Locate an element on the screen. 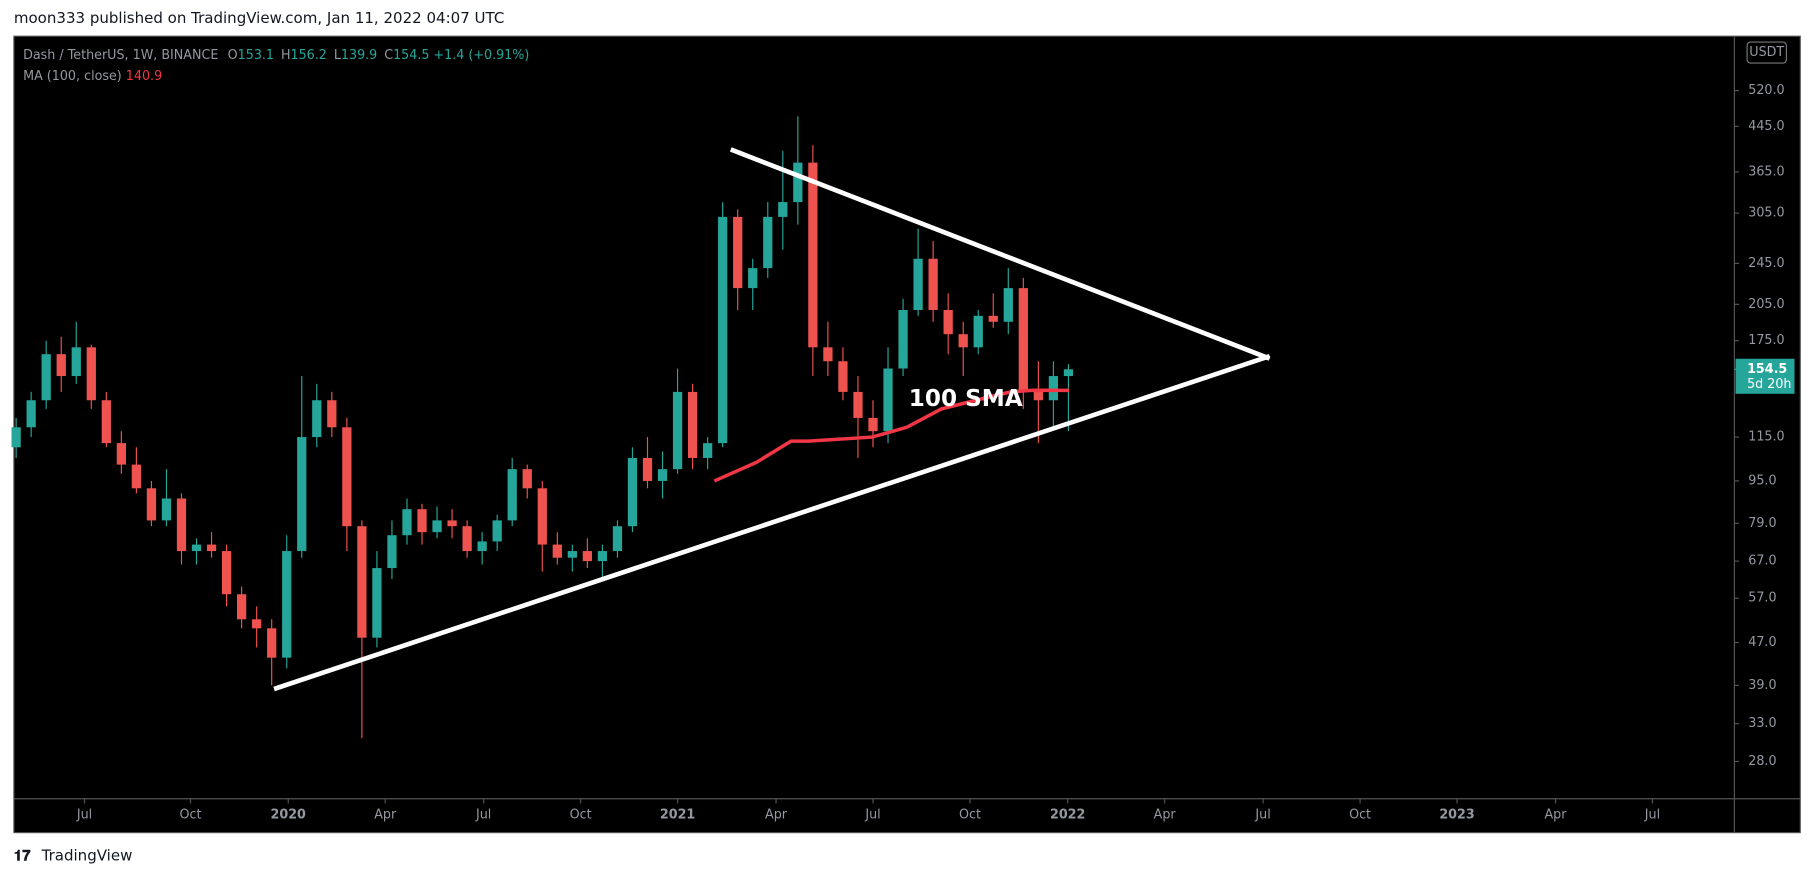 The image size is (1813, 870). resistance-trendline is located at coordinates (1000, 254).